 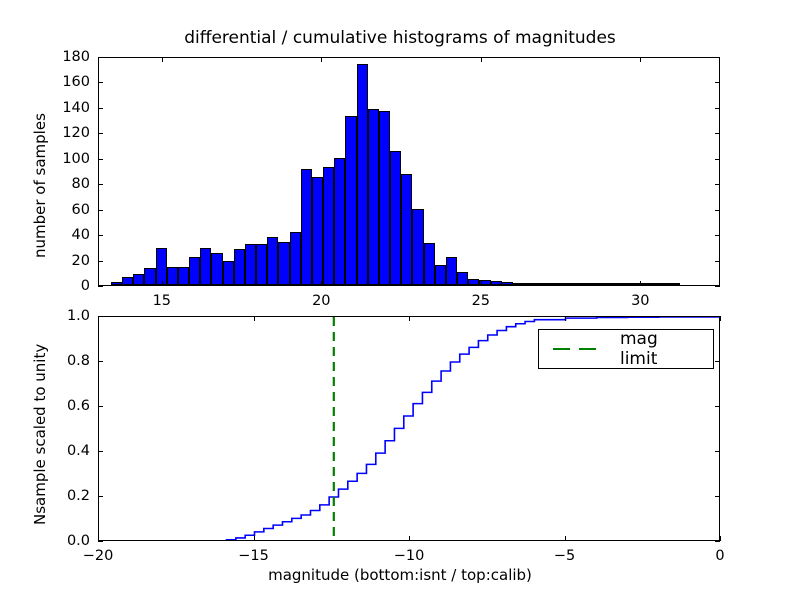 What do you see at coordinates (321, 301) in the screenshot?
I see `top-panel-xtick-label: 20` at bounding box center [321, 301].